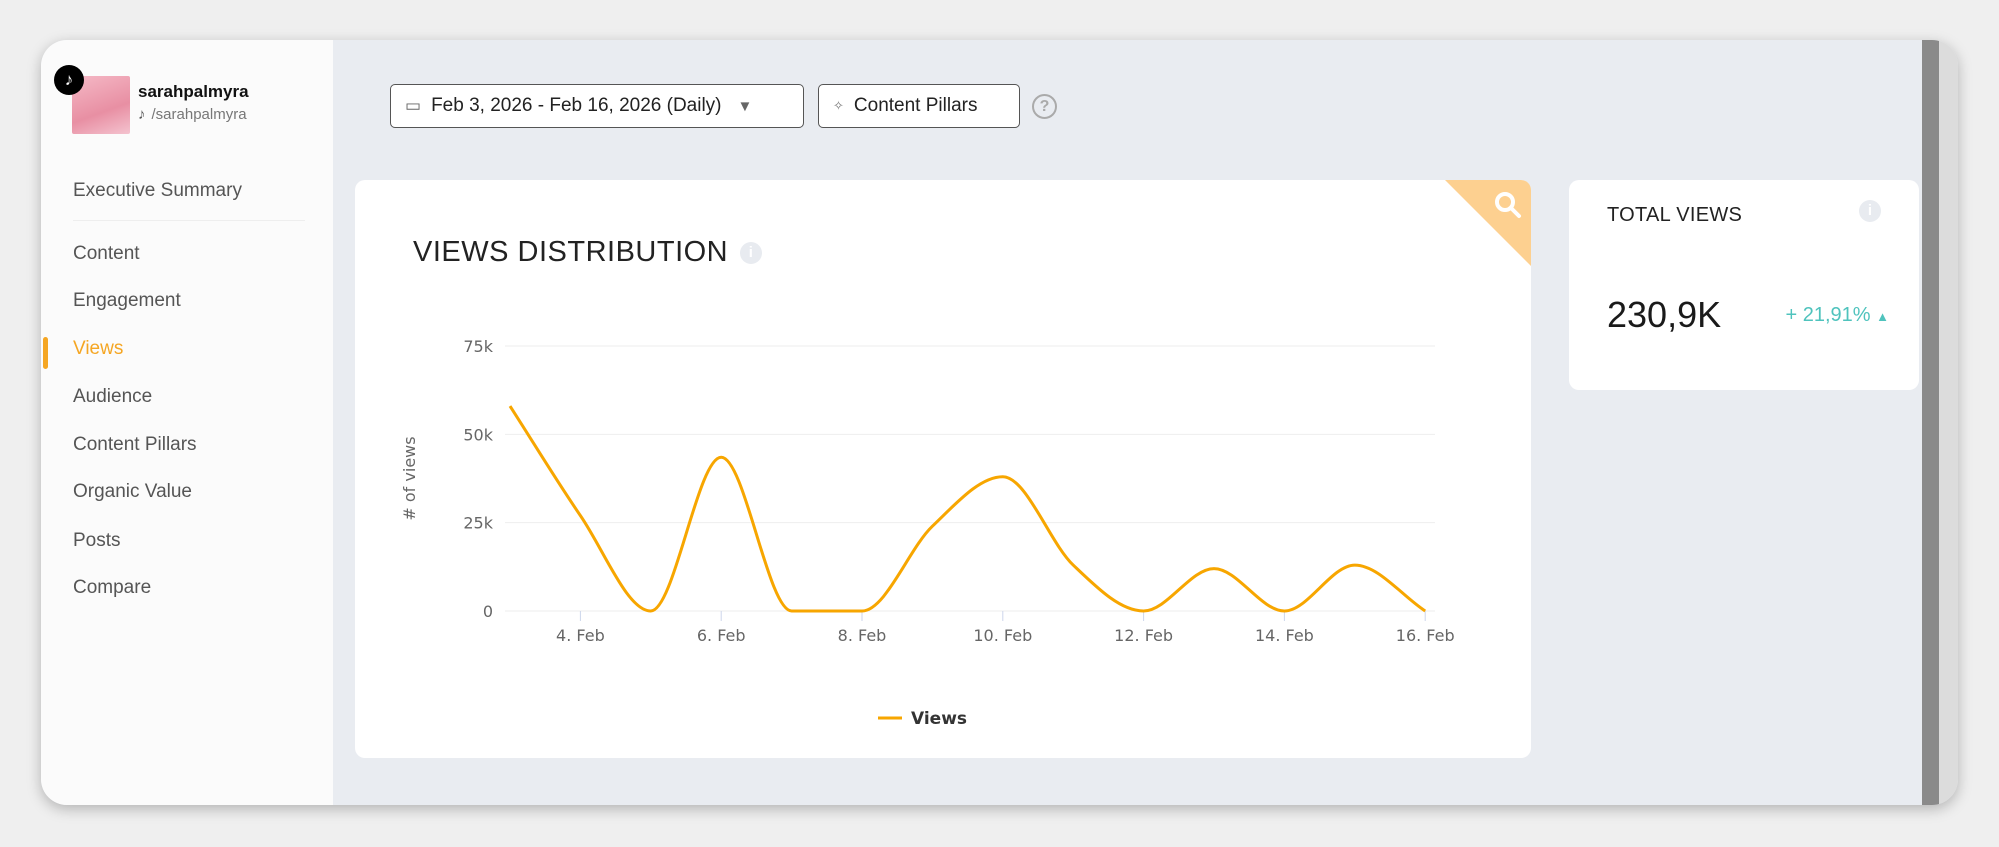  What do you see at coordinates (413, 105) in the screenshot?
I see `calendar-icon: ▭` at bounding box center [413, 105].